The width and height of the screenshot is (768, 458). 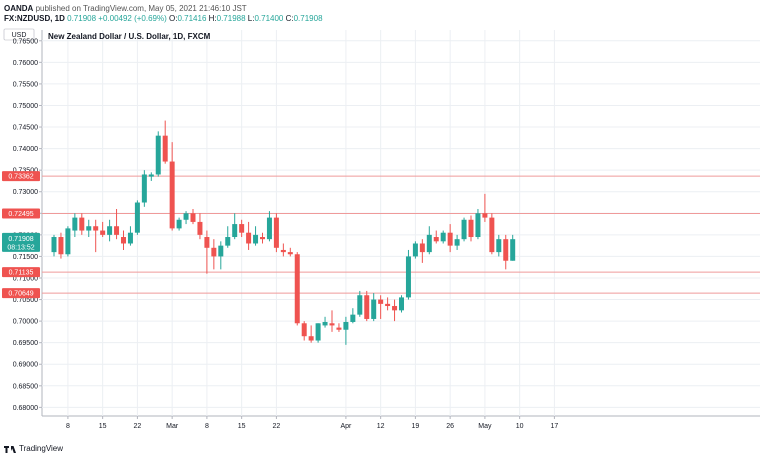 I want to click on low-value: 0.71400, so click(x=269, y=18).